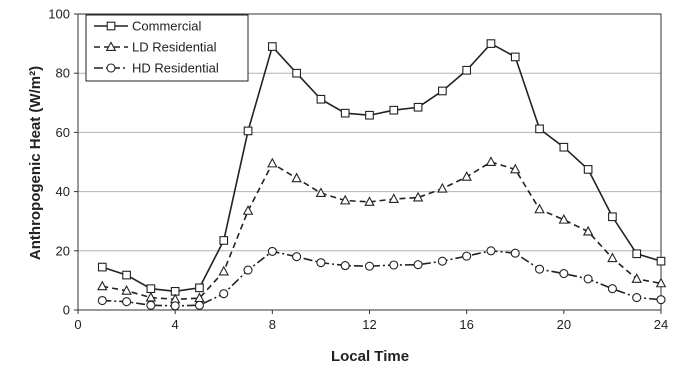  Describe the element at coordinates (370, 356) in the screenshot. I see `x-axis-title: Local Time` at that location.